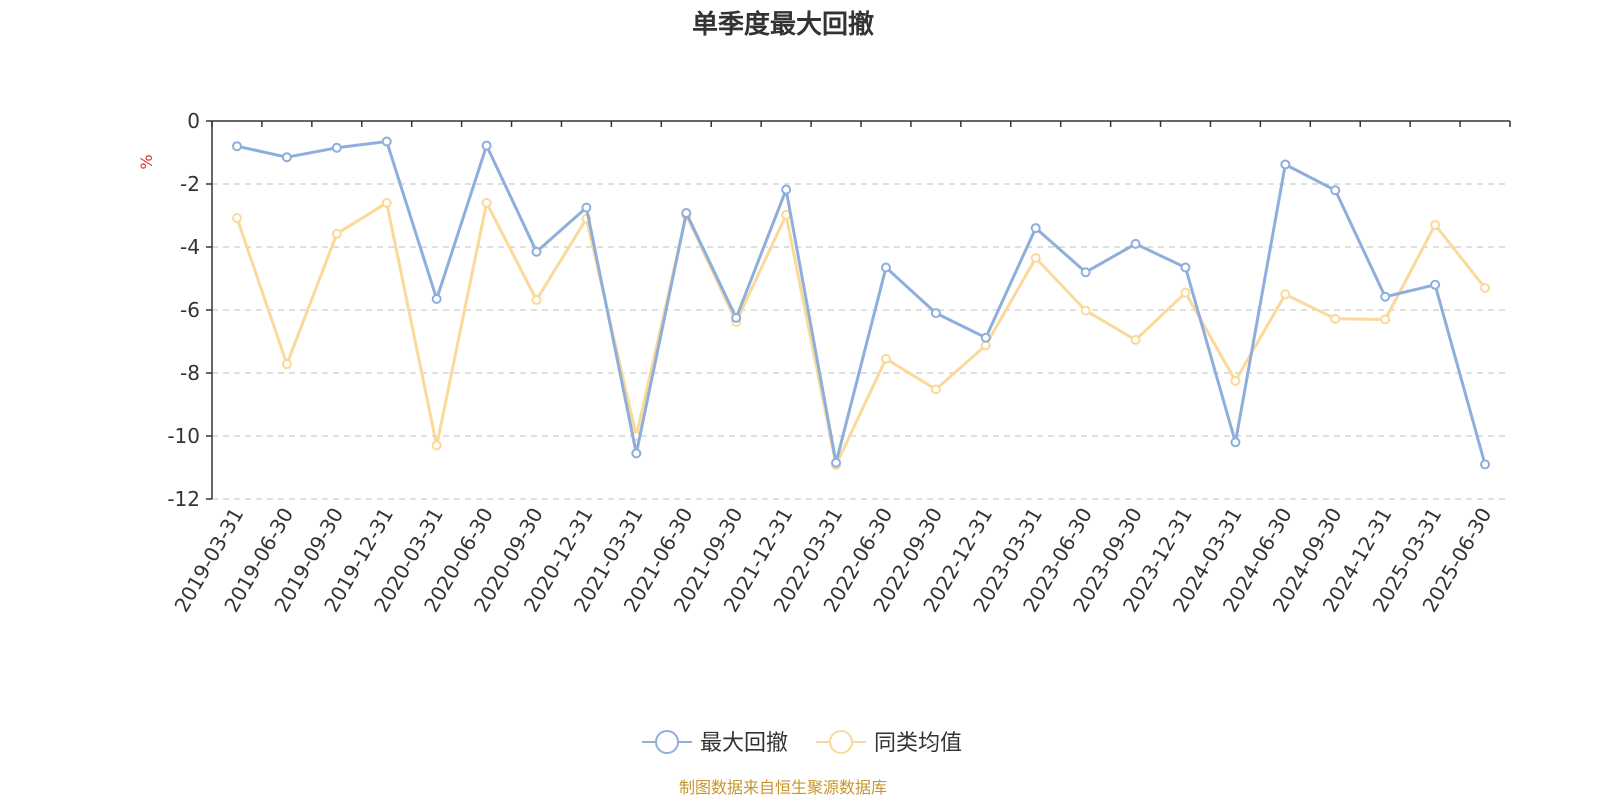  Describe the element at coordinates (744, 743) in the screenshot. I see `legend-label: 最大回撤` at that location.